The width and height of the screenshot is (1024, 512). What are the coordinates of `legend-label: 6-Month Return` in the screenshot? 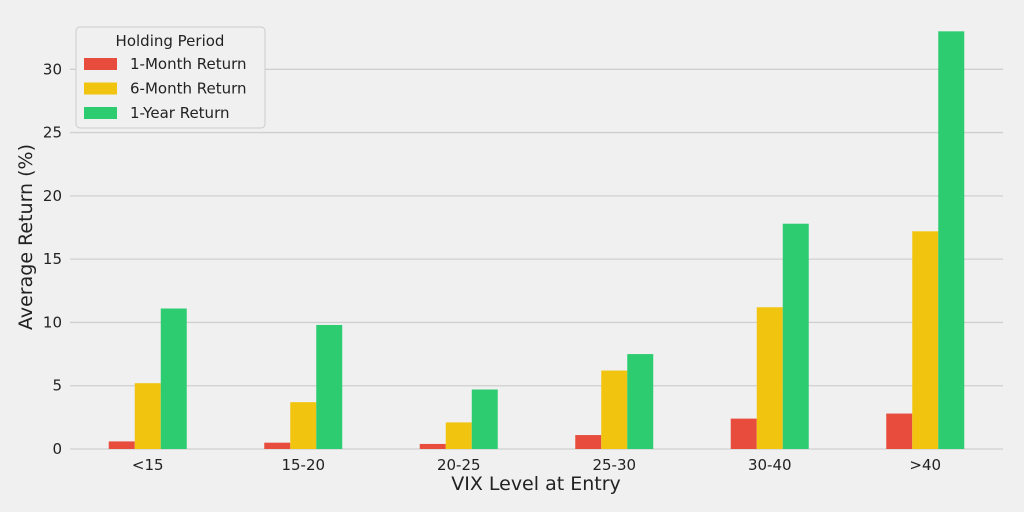 It's located at (188, 89).